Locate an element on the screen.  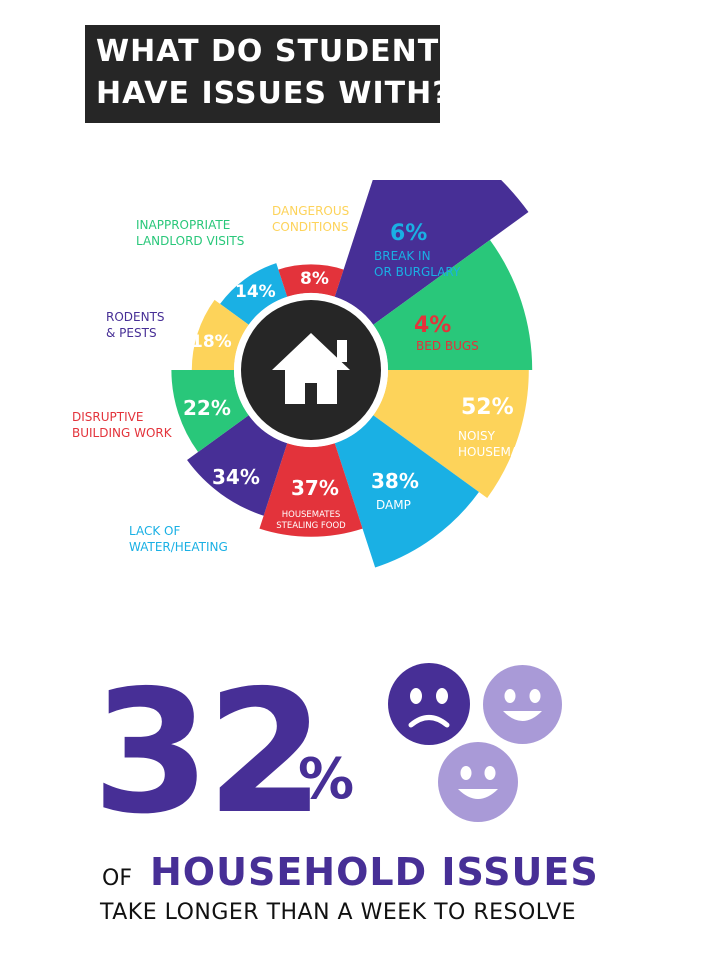
slice-name-label: CONDITIONS is located at coordinates (310, 227).